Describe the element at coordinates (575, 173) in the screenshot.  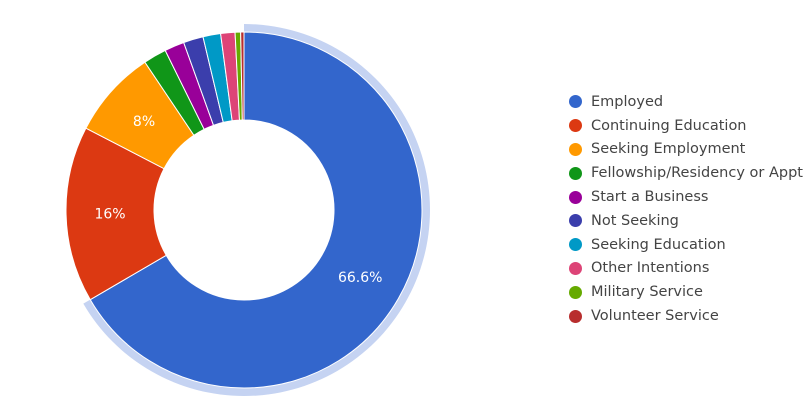
I see `legend-swatch-fellowship-residency-or-appt` at that location.